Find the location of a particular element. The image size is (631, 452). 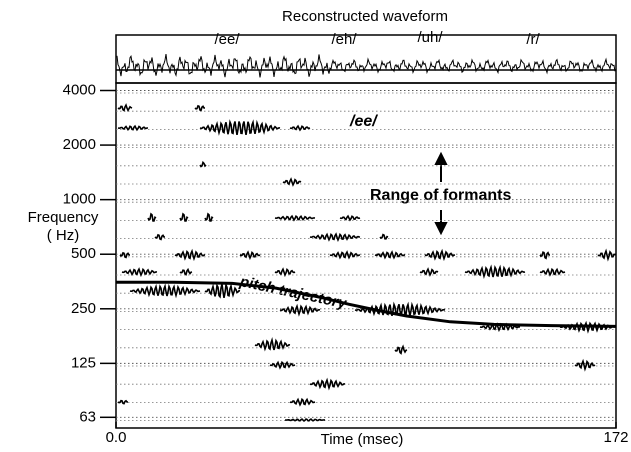

x-tick-label: 0.0 is located at coordinates (116, 437).